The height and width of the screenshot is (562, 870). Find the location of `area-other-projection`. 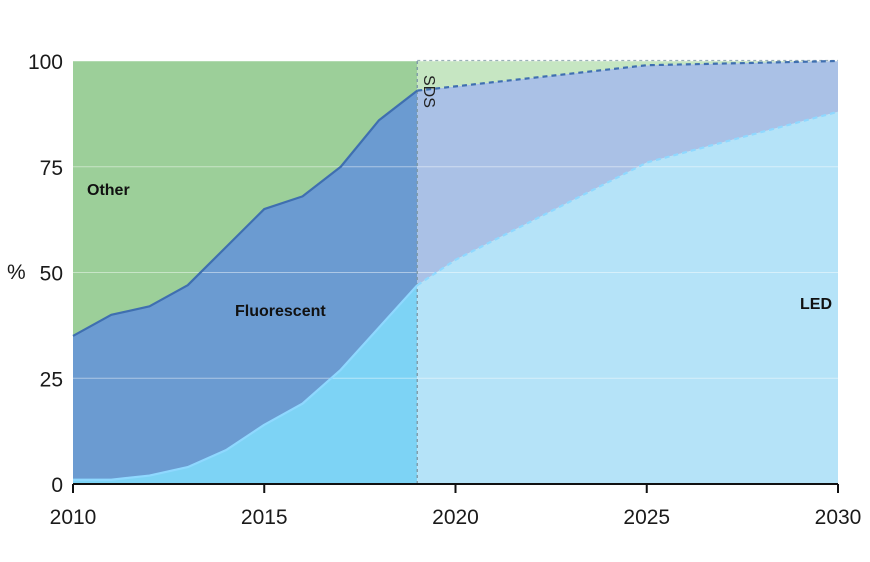

area-other-projection is located at coordinates (627, 76).